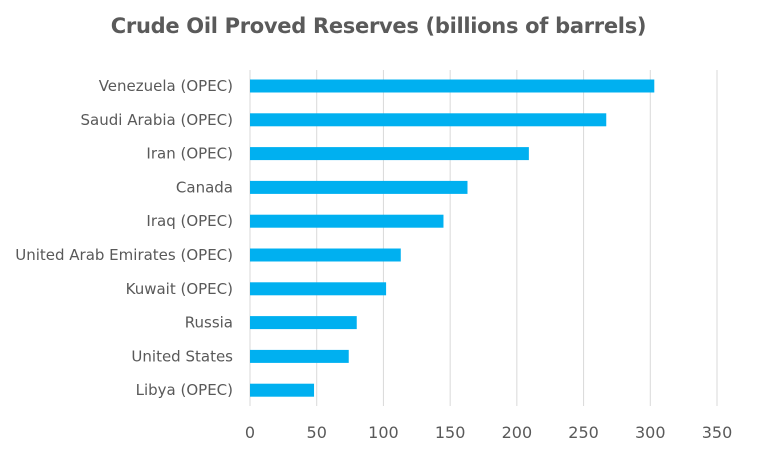  Describe the element at coordinates (157, 120) in the screenshot. I see `category-label: Saudi Arabia (OPEC)` at that location.